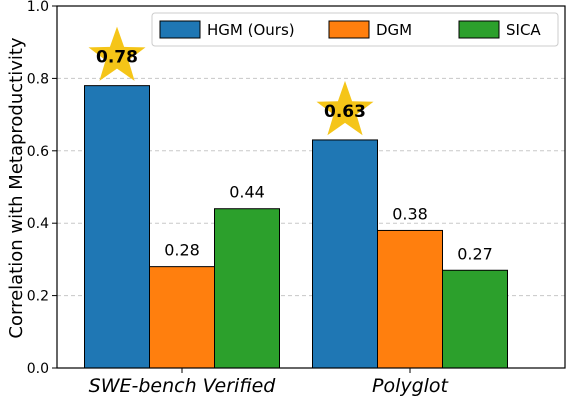  I want to click on data-label: 0.28, so click(182, 250).